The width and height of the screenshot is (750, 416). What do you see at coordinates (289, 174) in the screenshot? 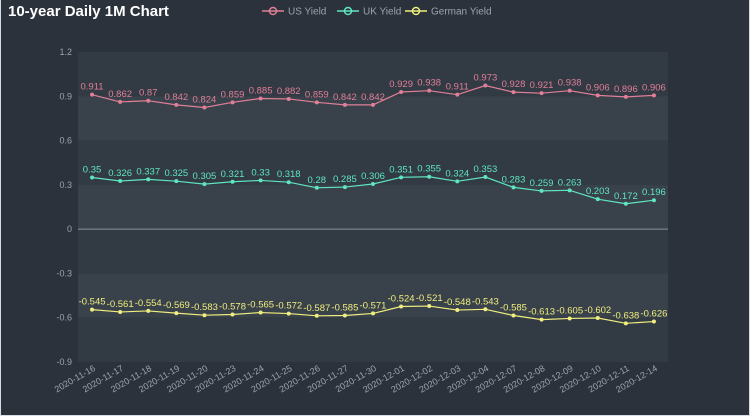
I see `data-label: 0.318` at bounding box center [289, 174].